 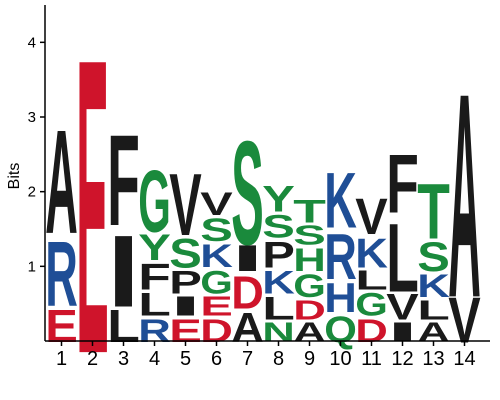 I want to click on x-tick-label: 13, so click(x=433, y=359).